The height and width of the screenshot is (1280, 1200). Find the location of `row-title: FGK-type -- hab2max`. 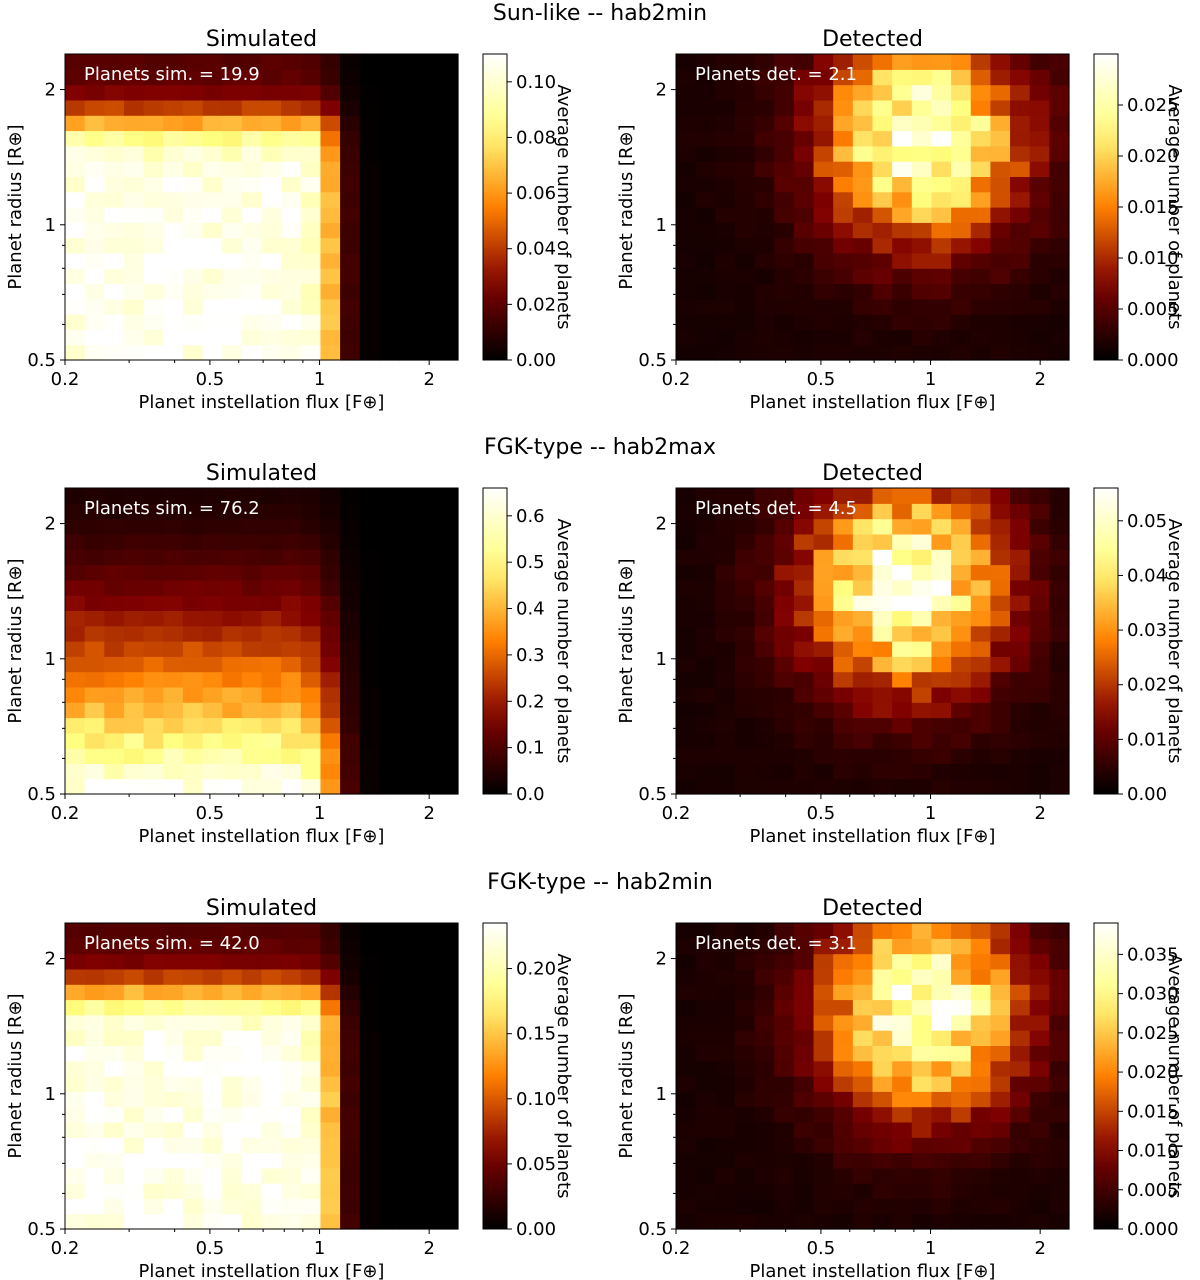

row-title: FGK-type -- hab2max is located at coordinates (600, 447).